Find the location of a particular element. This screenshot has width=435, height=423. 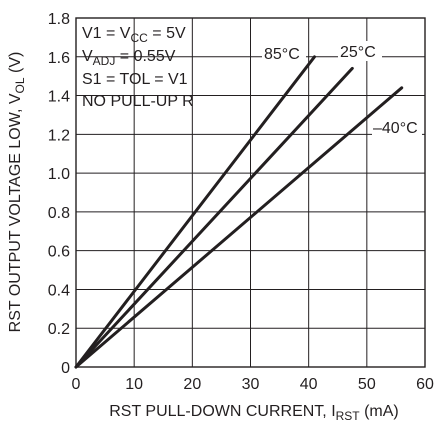

y-tick-label: 0.4 is located at coordinates (59, 290).